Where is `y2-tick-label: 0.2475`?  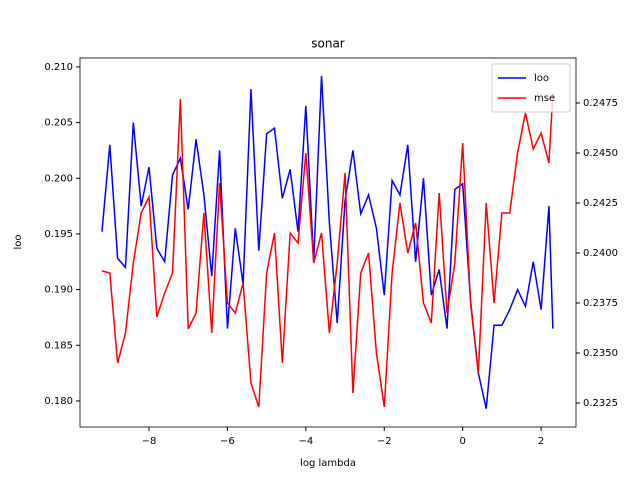
y2-tick-label: 0.2475 is located at coordinates (600, 103).